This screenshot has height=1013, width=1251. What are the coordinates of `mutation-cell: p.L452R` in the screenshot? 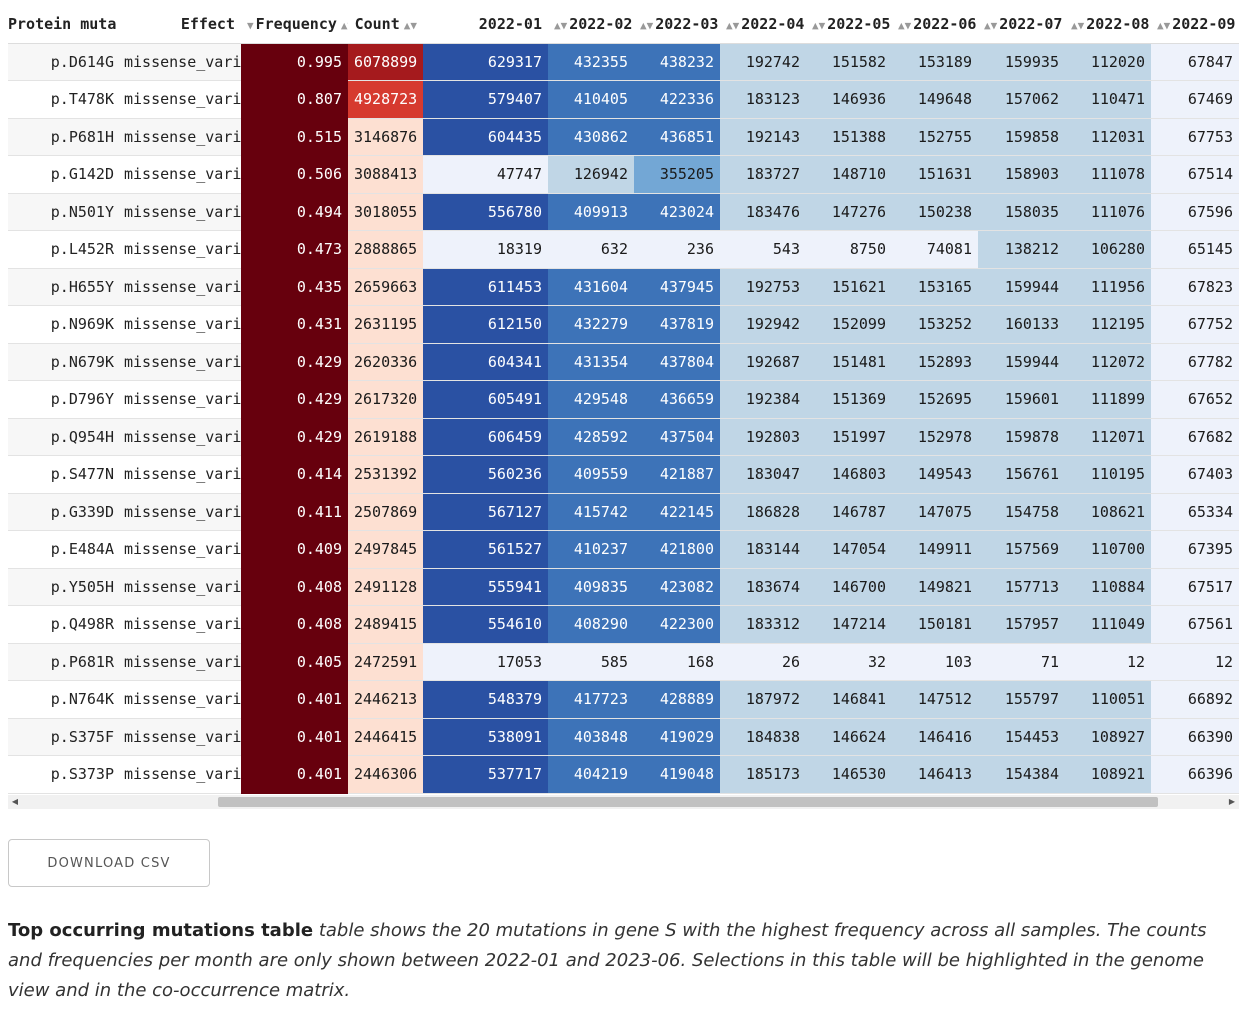 It's located at (63, 249).